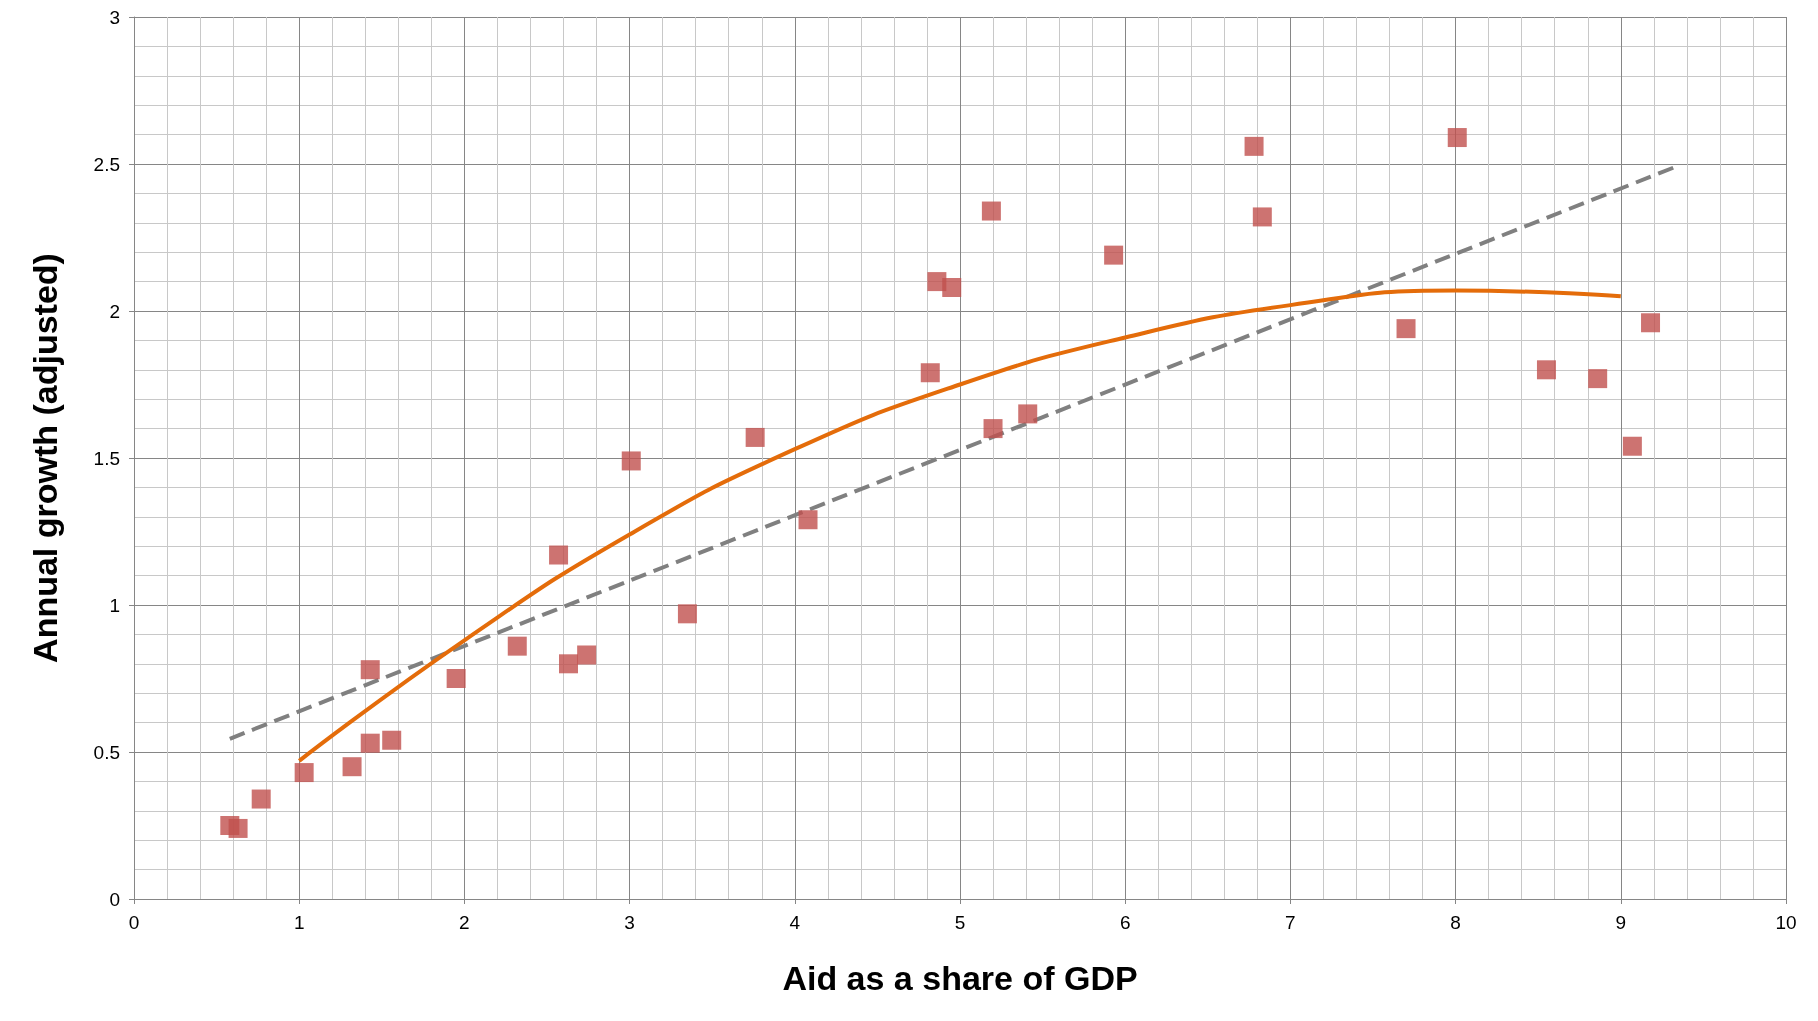 This screenshot has width=1818, height=1021. I want to click on y-tick-label: 2, so click(114, 311).